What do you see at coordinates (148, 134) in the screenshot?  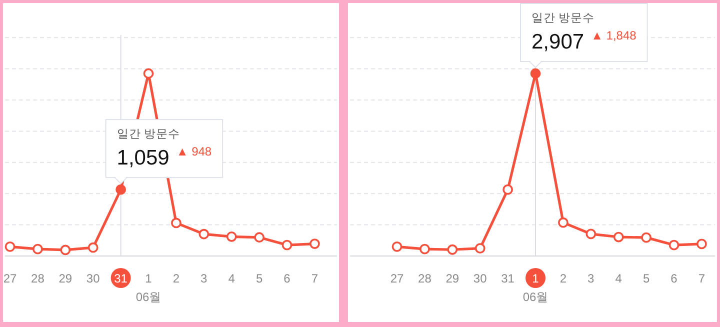 I see `annotation: 일간 방문수` at bounding box center [148, 134].